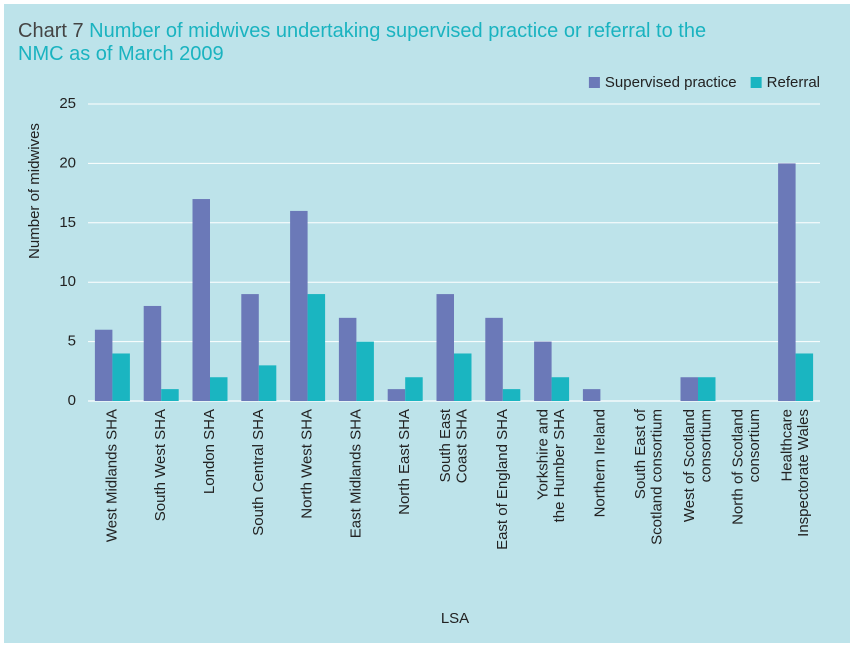 The image size is (854, 647). What do you see at coordinates (551, 465) in the screenshot?
I see `x-tick-label: Yorkshire andthe Humber SHA` at bounding box center [551, 465].